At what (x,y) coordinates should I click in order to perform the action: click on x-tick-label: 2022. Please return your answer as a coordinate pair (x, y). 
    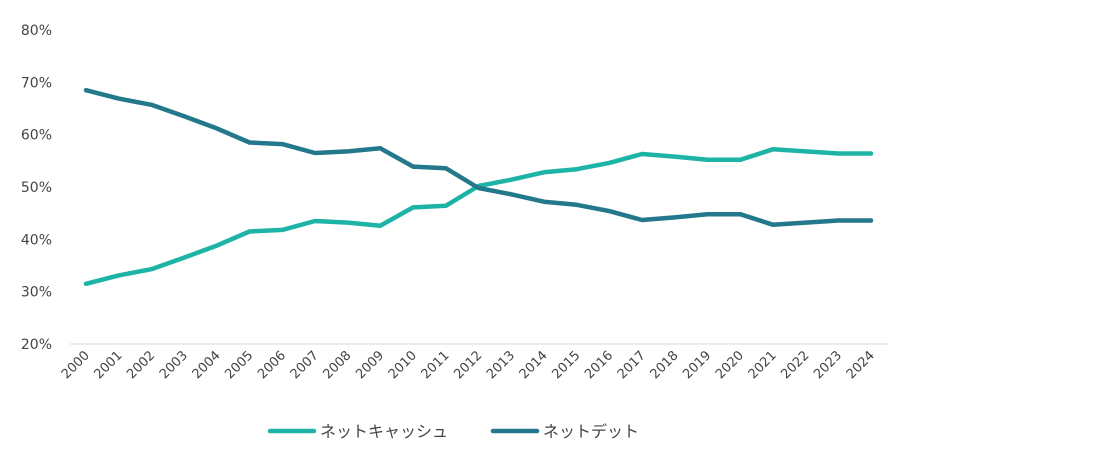
    Looking at the image, I should click on (795, 365).